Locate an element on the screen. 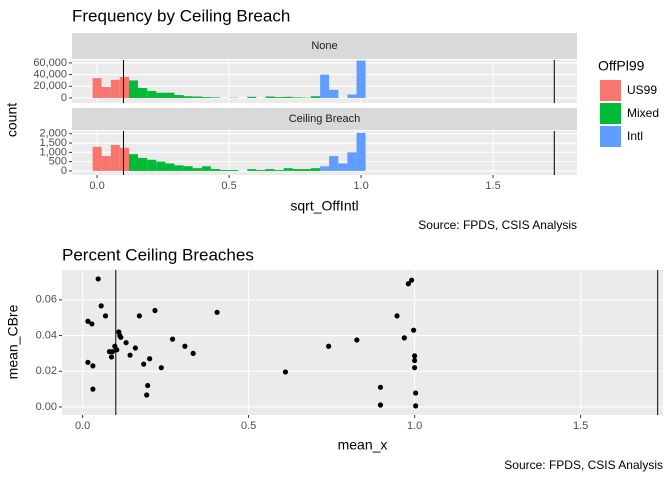 Image resolution: width=672 pixels, height=480 pixels. y-tick-label: 0.00 is located at coordinates (46, 407).